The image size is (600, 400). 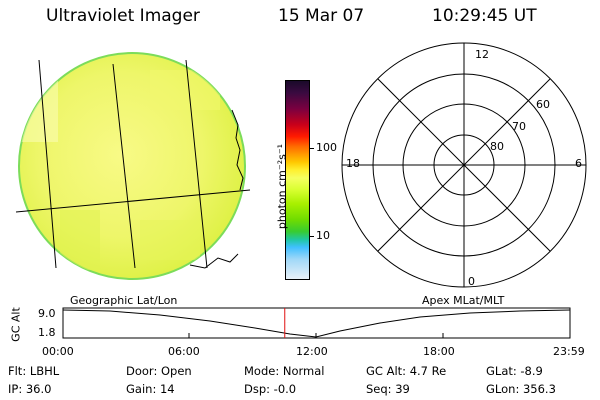 I want to click on altitude-curve, so click(x=316, y=323).